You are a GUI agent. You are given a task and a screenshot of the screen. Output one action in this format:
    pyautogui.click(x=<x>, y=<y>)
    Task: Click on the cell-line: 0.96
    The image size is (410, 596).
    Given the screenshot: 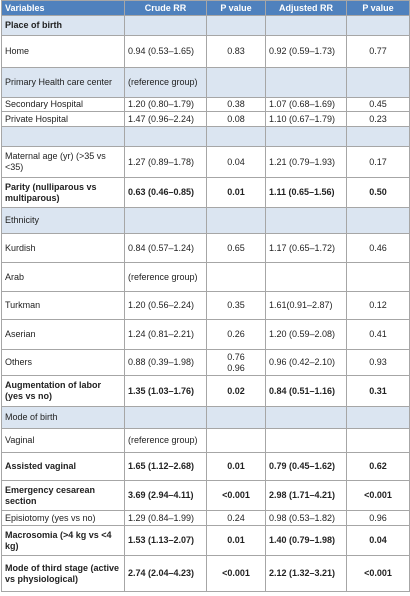 What is the action you would take?
    pyautogui.click(x=236, y=367)
    